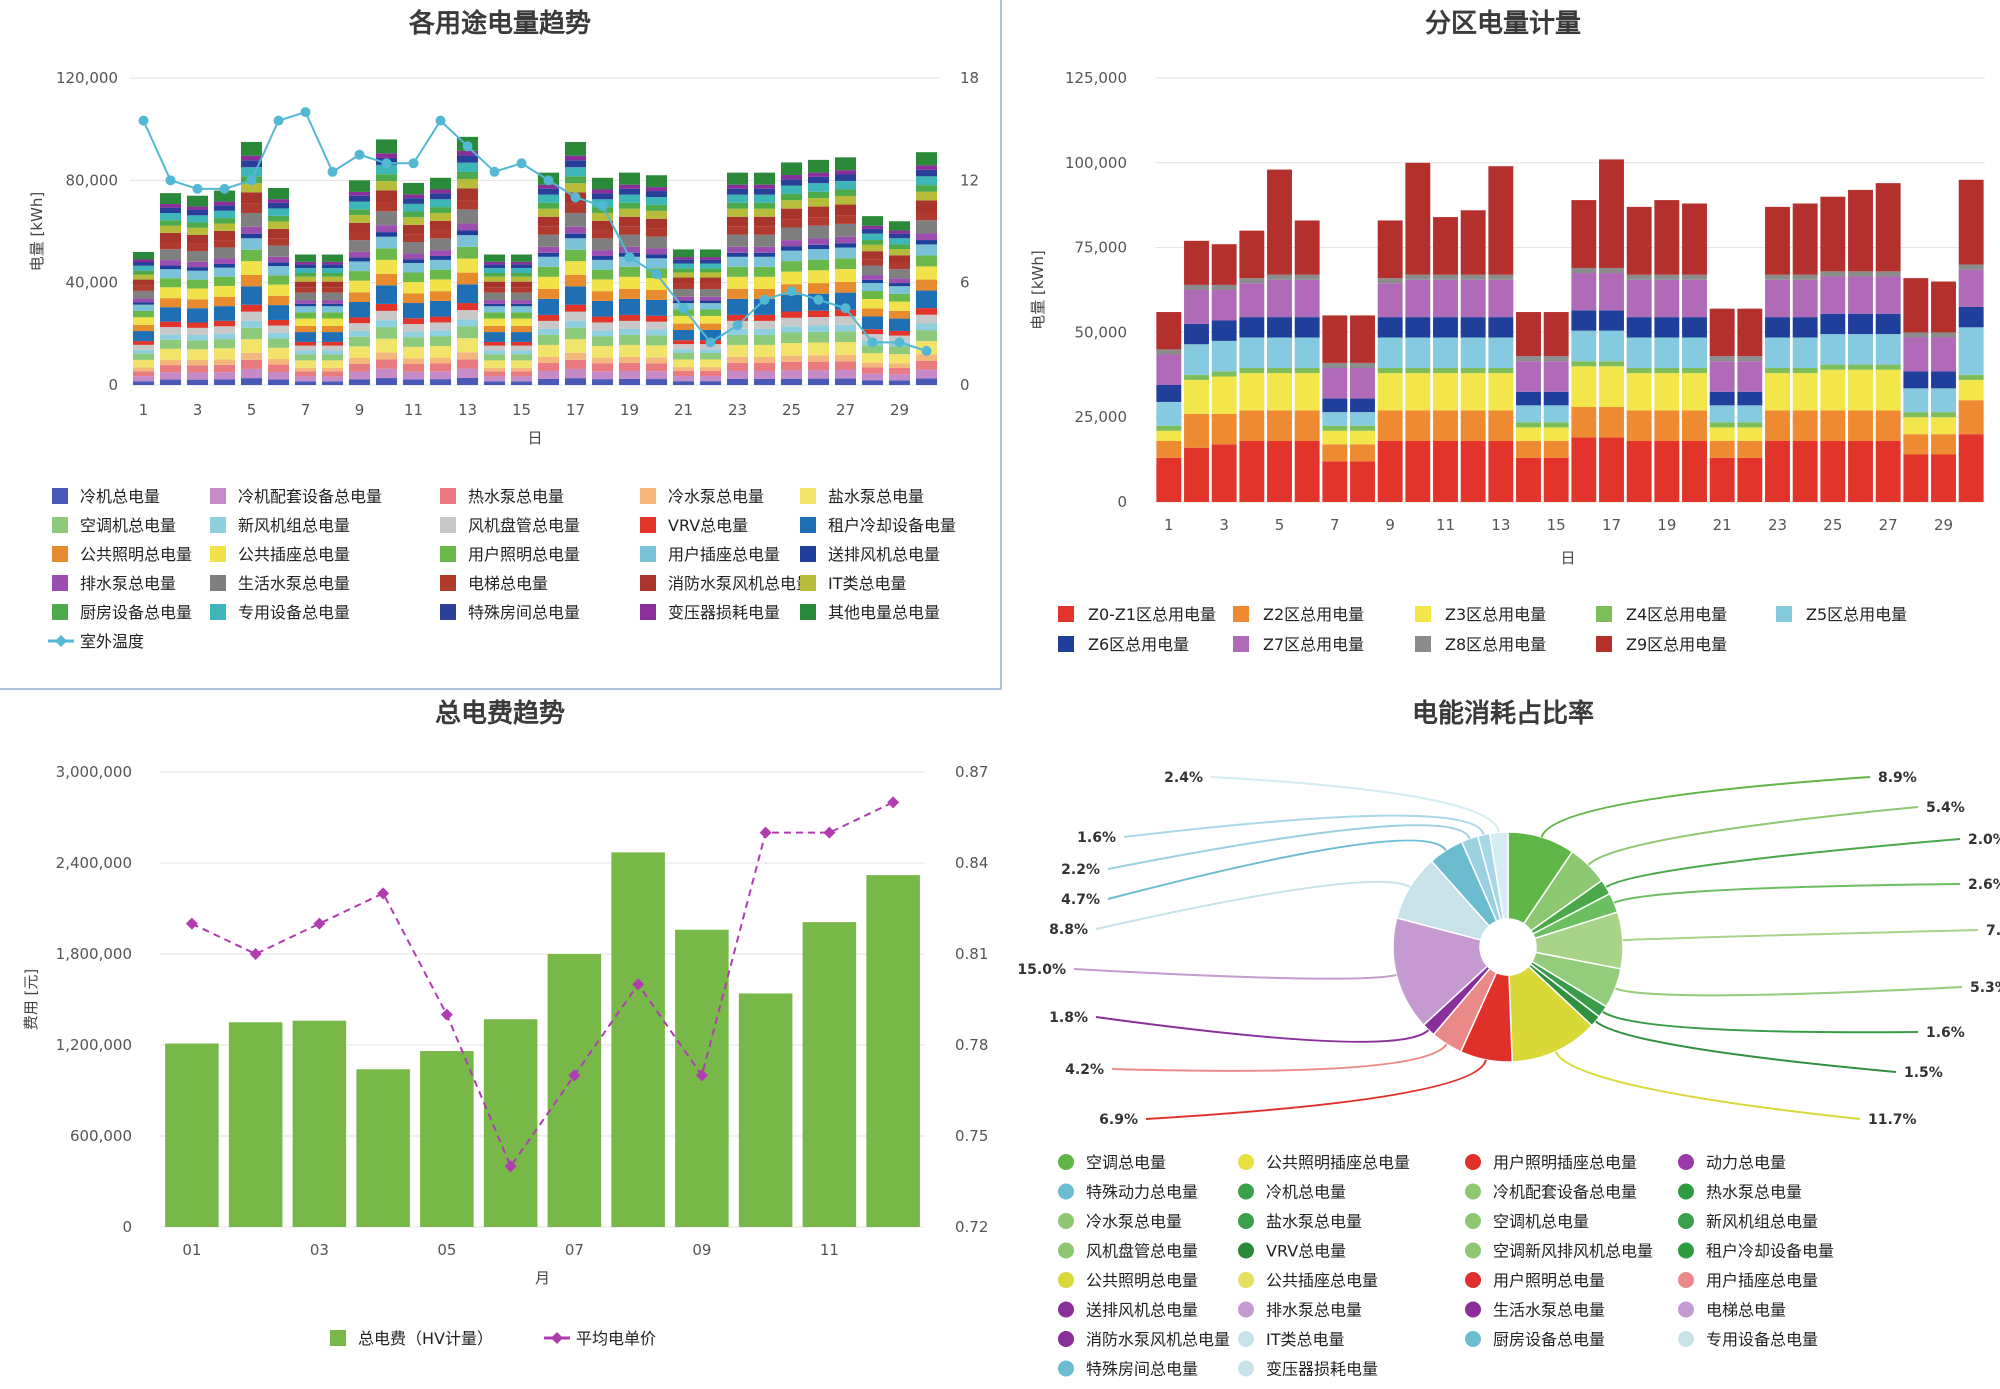  What do you see at coordinates (971, 954) in the screenshot?
I see `y2-tick-label: 0.81` at bounding box center [971, 954].